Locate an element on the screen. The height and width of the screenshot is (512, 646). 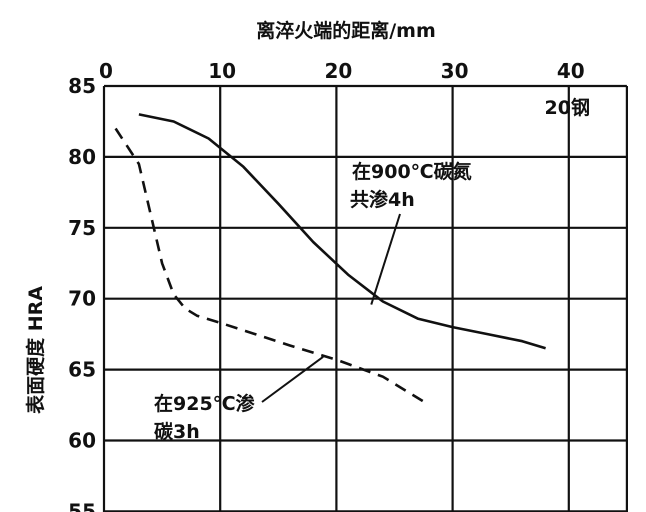
x-tick-label: 0 is located at coordinates (106, 71).